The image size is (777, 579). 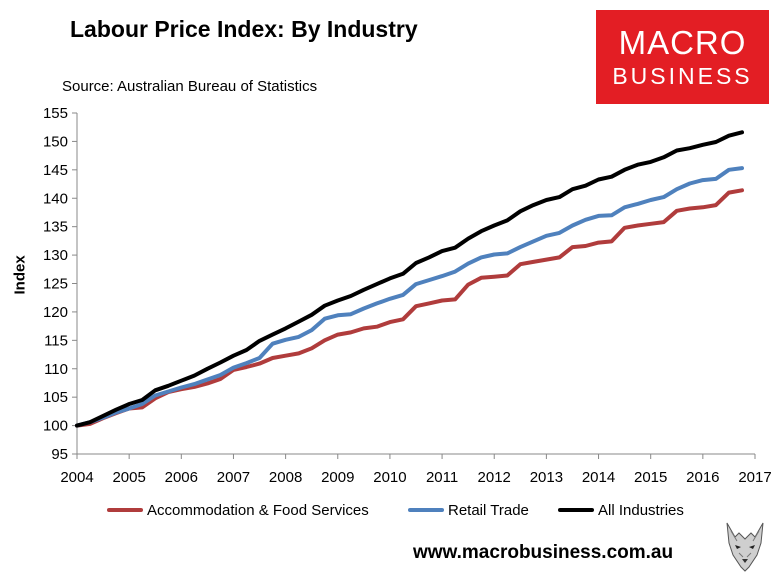 What do you see at coordinates (426, 510) in the screenshot?
I see `legend-swatch-retail` at bounding box center [426, 510].